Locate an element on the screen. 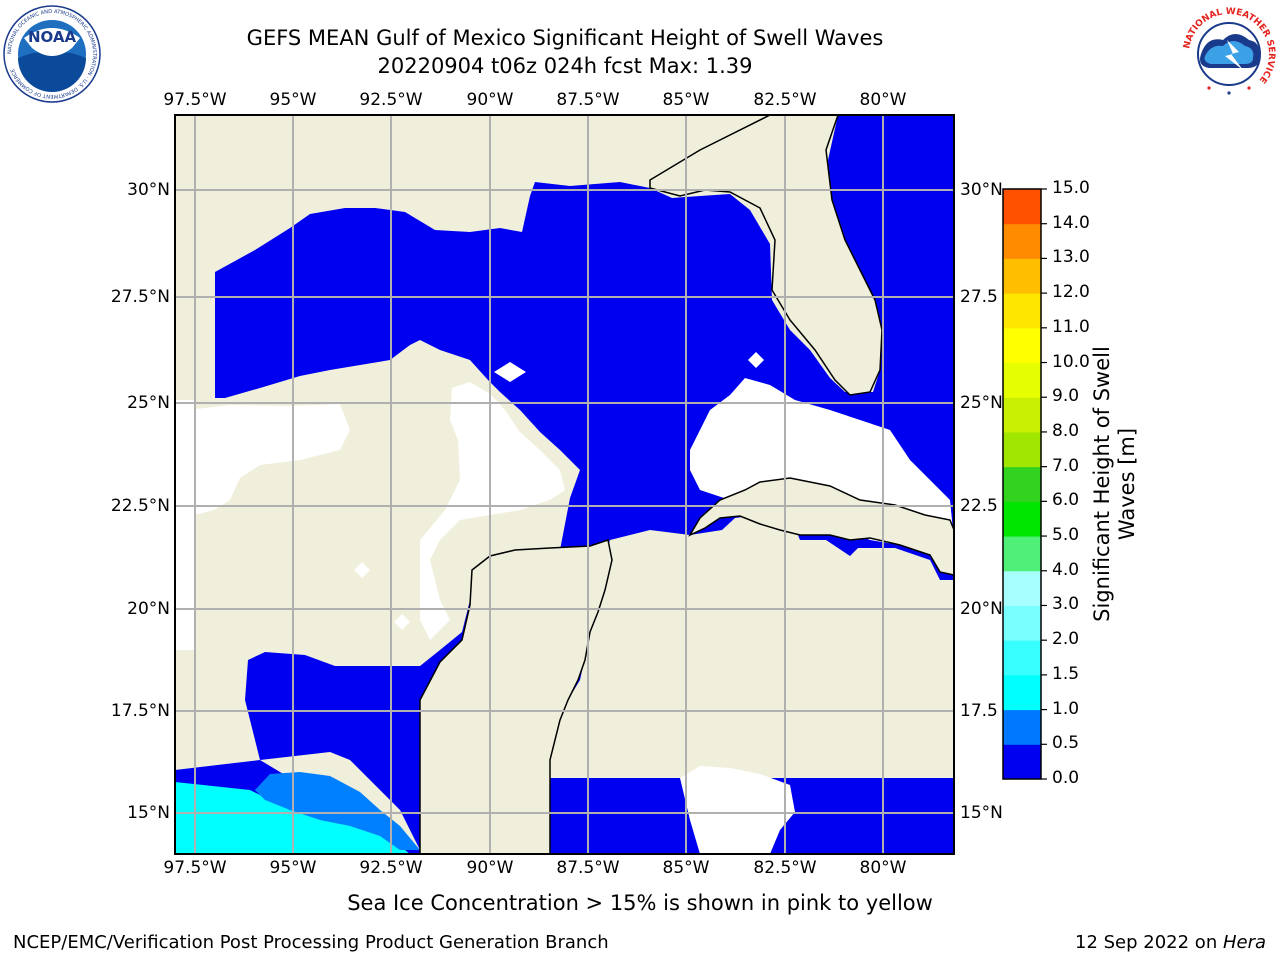 Image resolution: width=1280 pixels, height=960 pixels. cuba-land is located at coordinates (821, 526).